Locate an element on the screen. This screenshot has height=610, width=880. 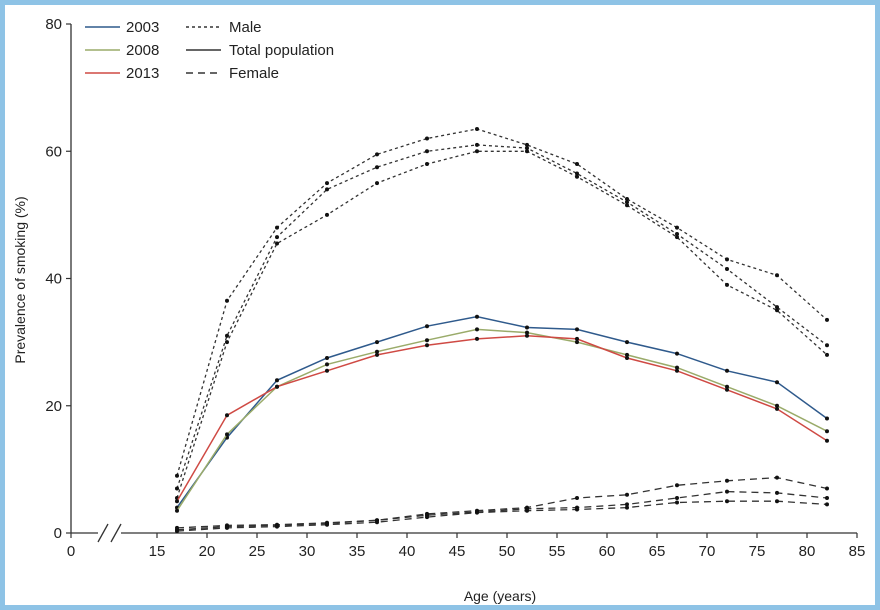
legend-label-2013: 2013 is located at coordinates (142, 73).